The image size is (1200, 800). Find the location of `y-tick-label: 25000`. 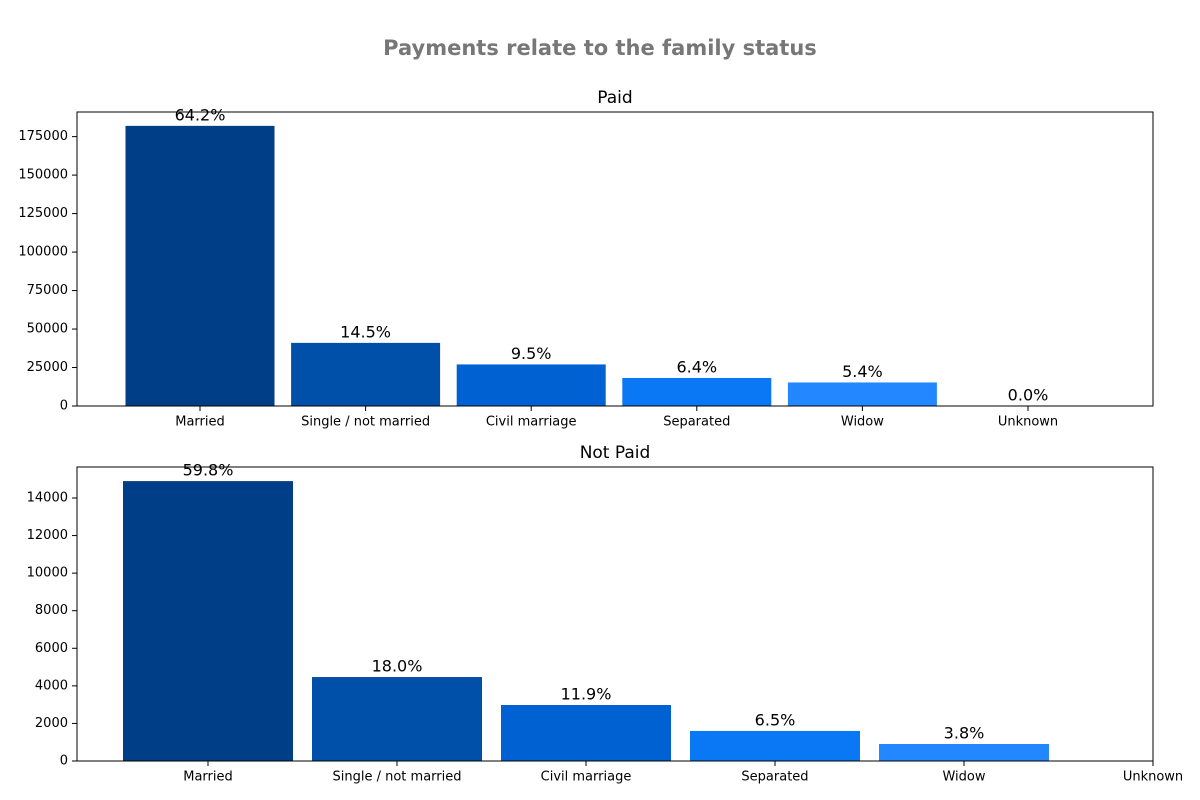

y-tick-label: 25000 is located at coordinates (47, 367).